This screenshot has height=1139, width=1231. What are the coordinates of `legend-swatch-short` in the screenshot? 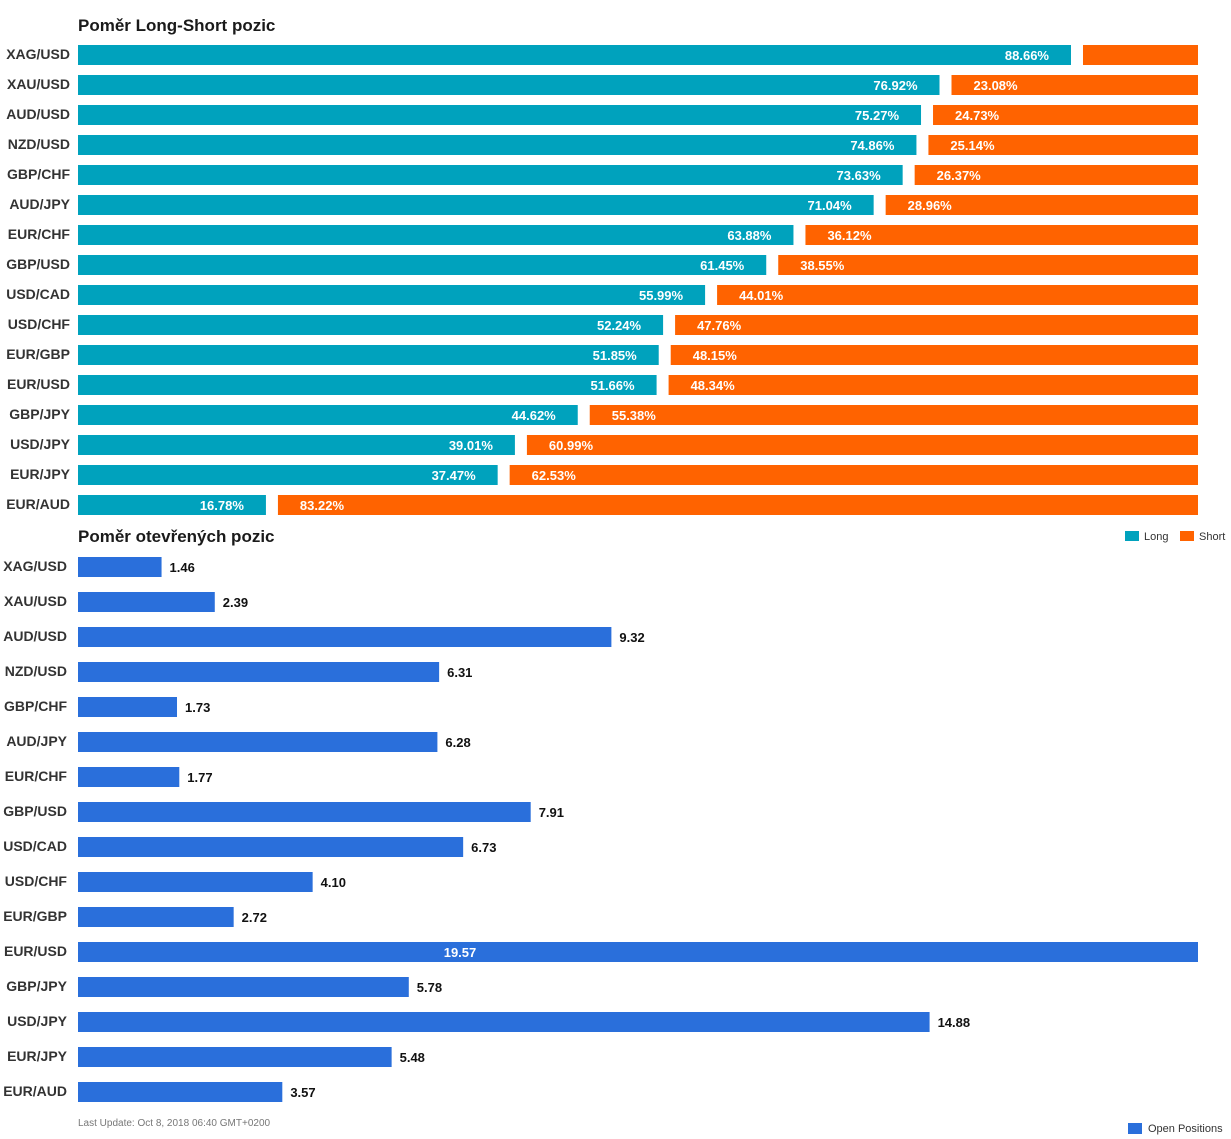 It's located at (1187, 536).